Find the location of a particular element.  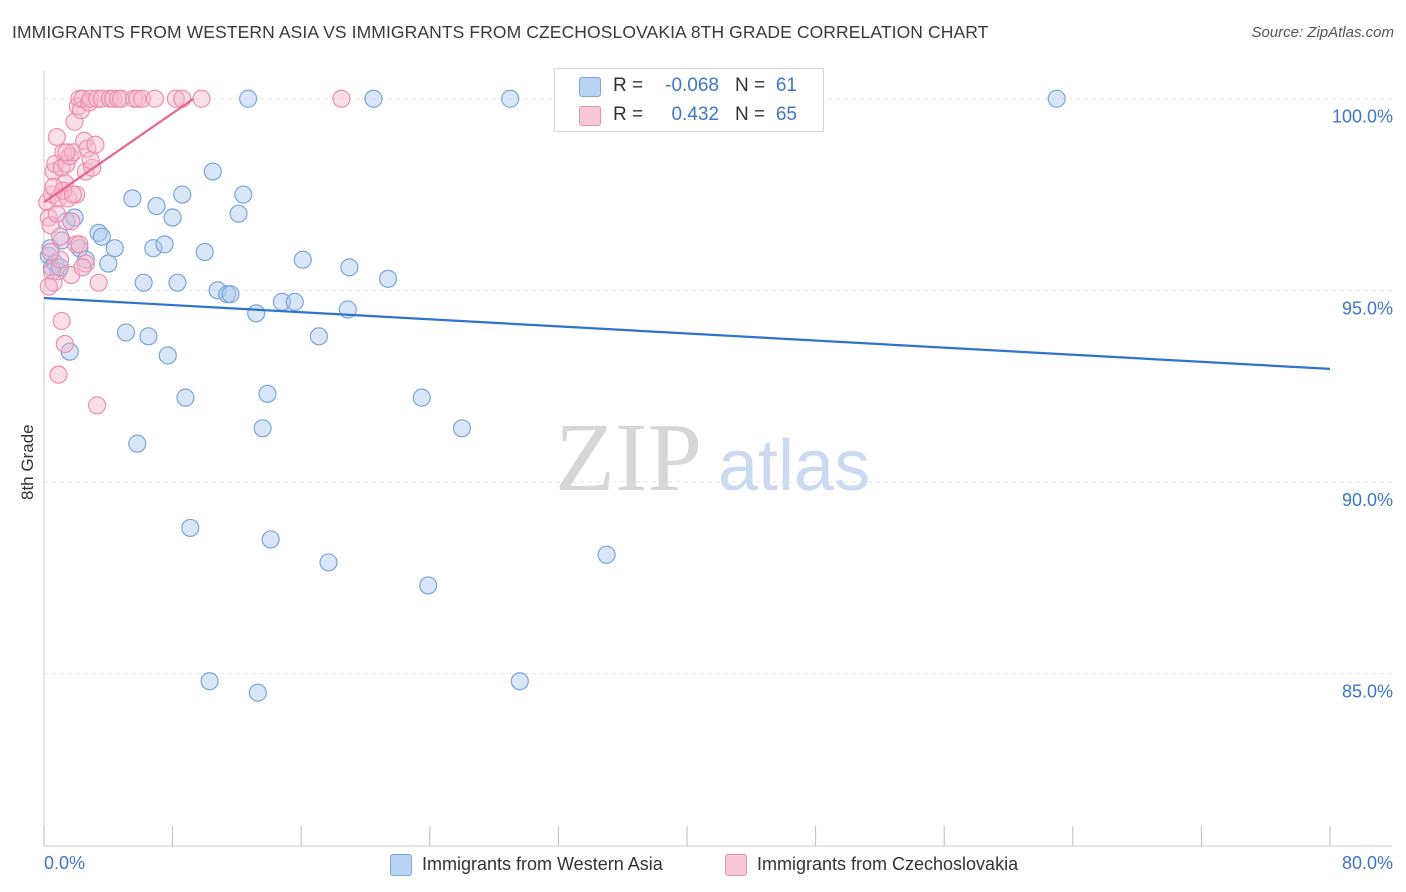

source-label: Source: ZipAtlas.com is located at coordinates (1322, 32).